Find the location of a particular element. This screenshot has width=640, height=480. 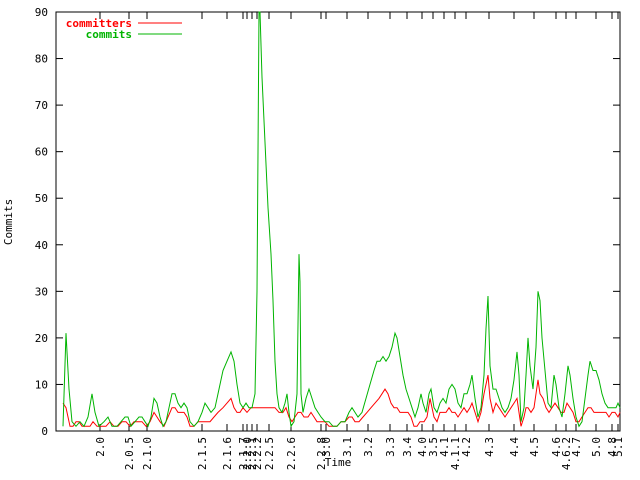

x-tick-label: 4.3 is located at coordinates (489, 447).